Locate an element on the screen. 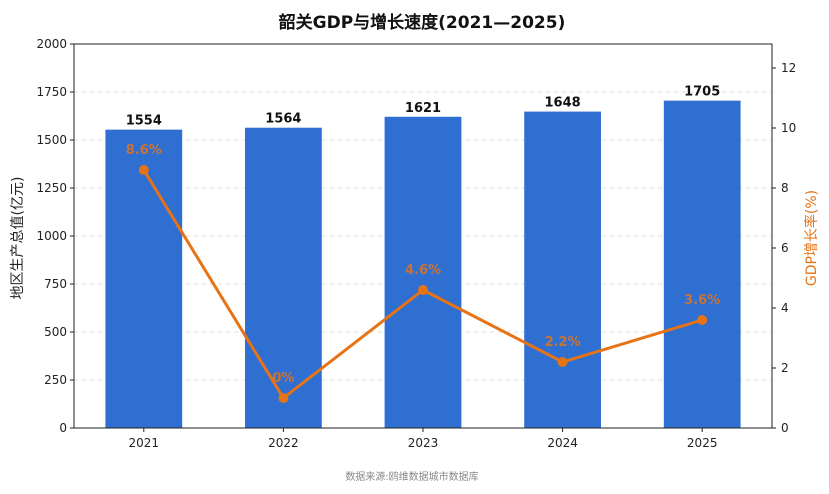 This screenshot has height=494, width=829. bar-value-labels: 1554 1564 1621 1648 1705 is located at coordinates (423, 107).